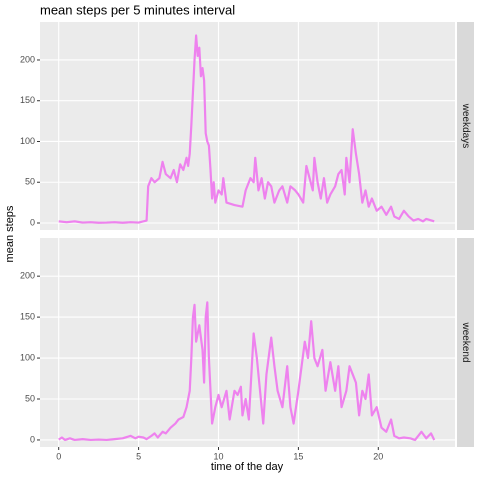 This screenshot has width=480, height=480. I want to click on x-tick-label: 0, so click(58, 456).